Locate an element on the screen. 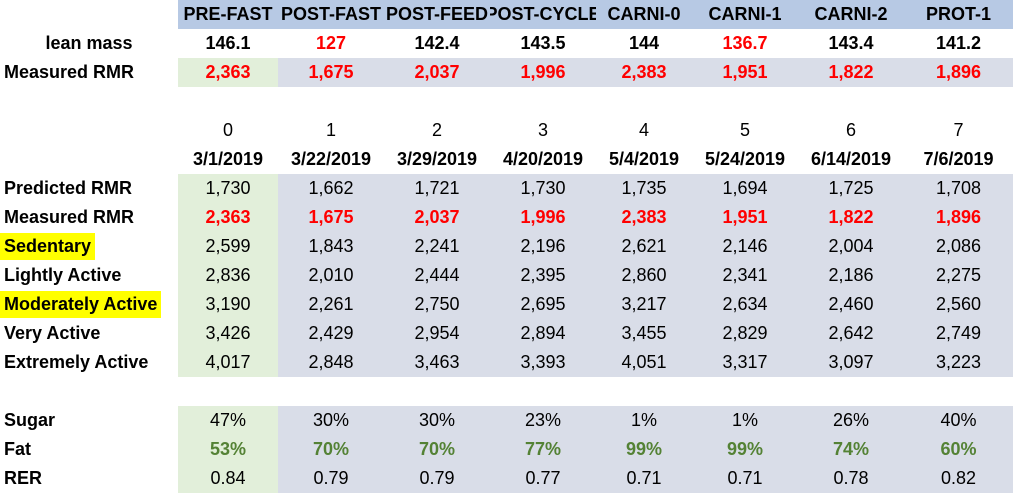 Image resolution: width=1013 pixels, height=495 pixels. data-cell: 2,395 is located at coordinates (543, 275).